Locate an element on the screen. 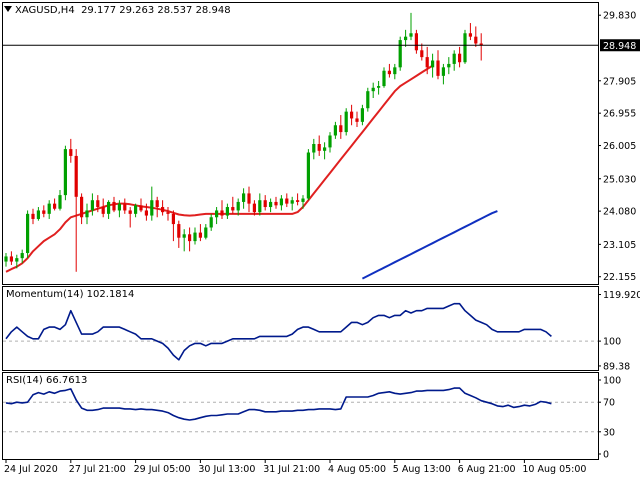 The height and width of the screenshot is (484, 640). rsi-levels is located at coordinates (300, 417).